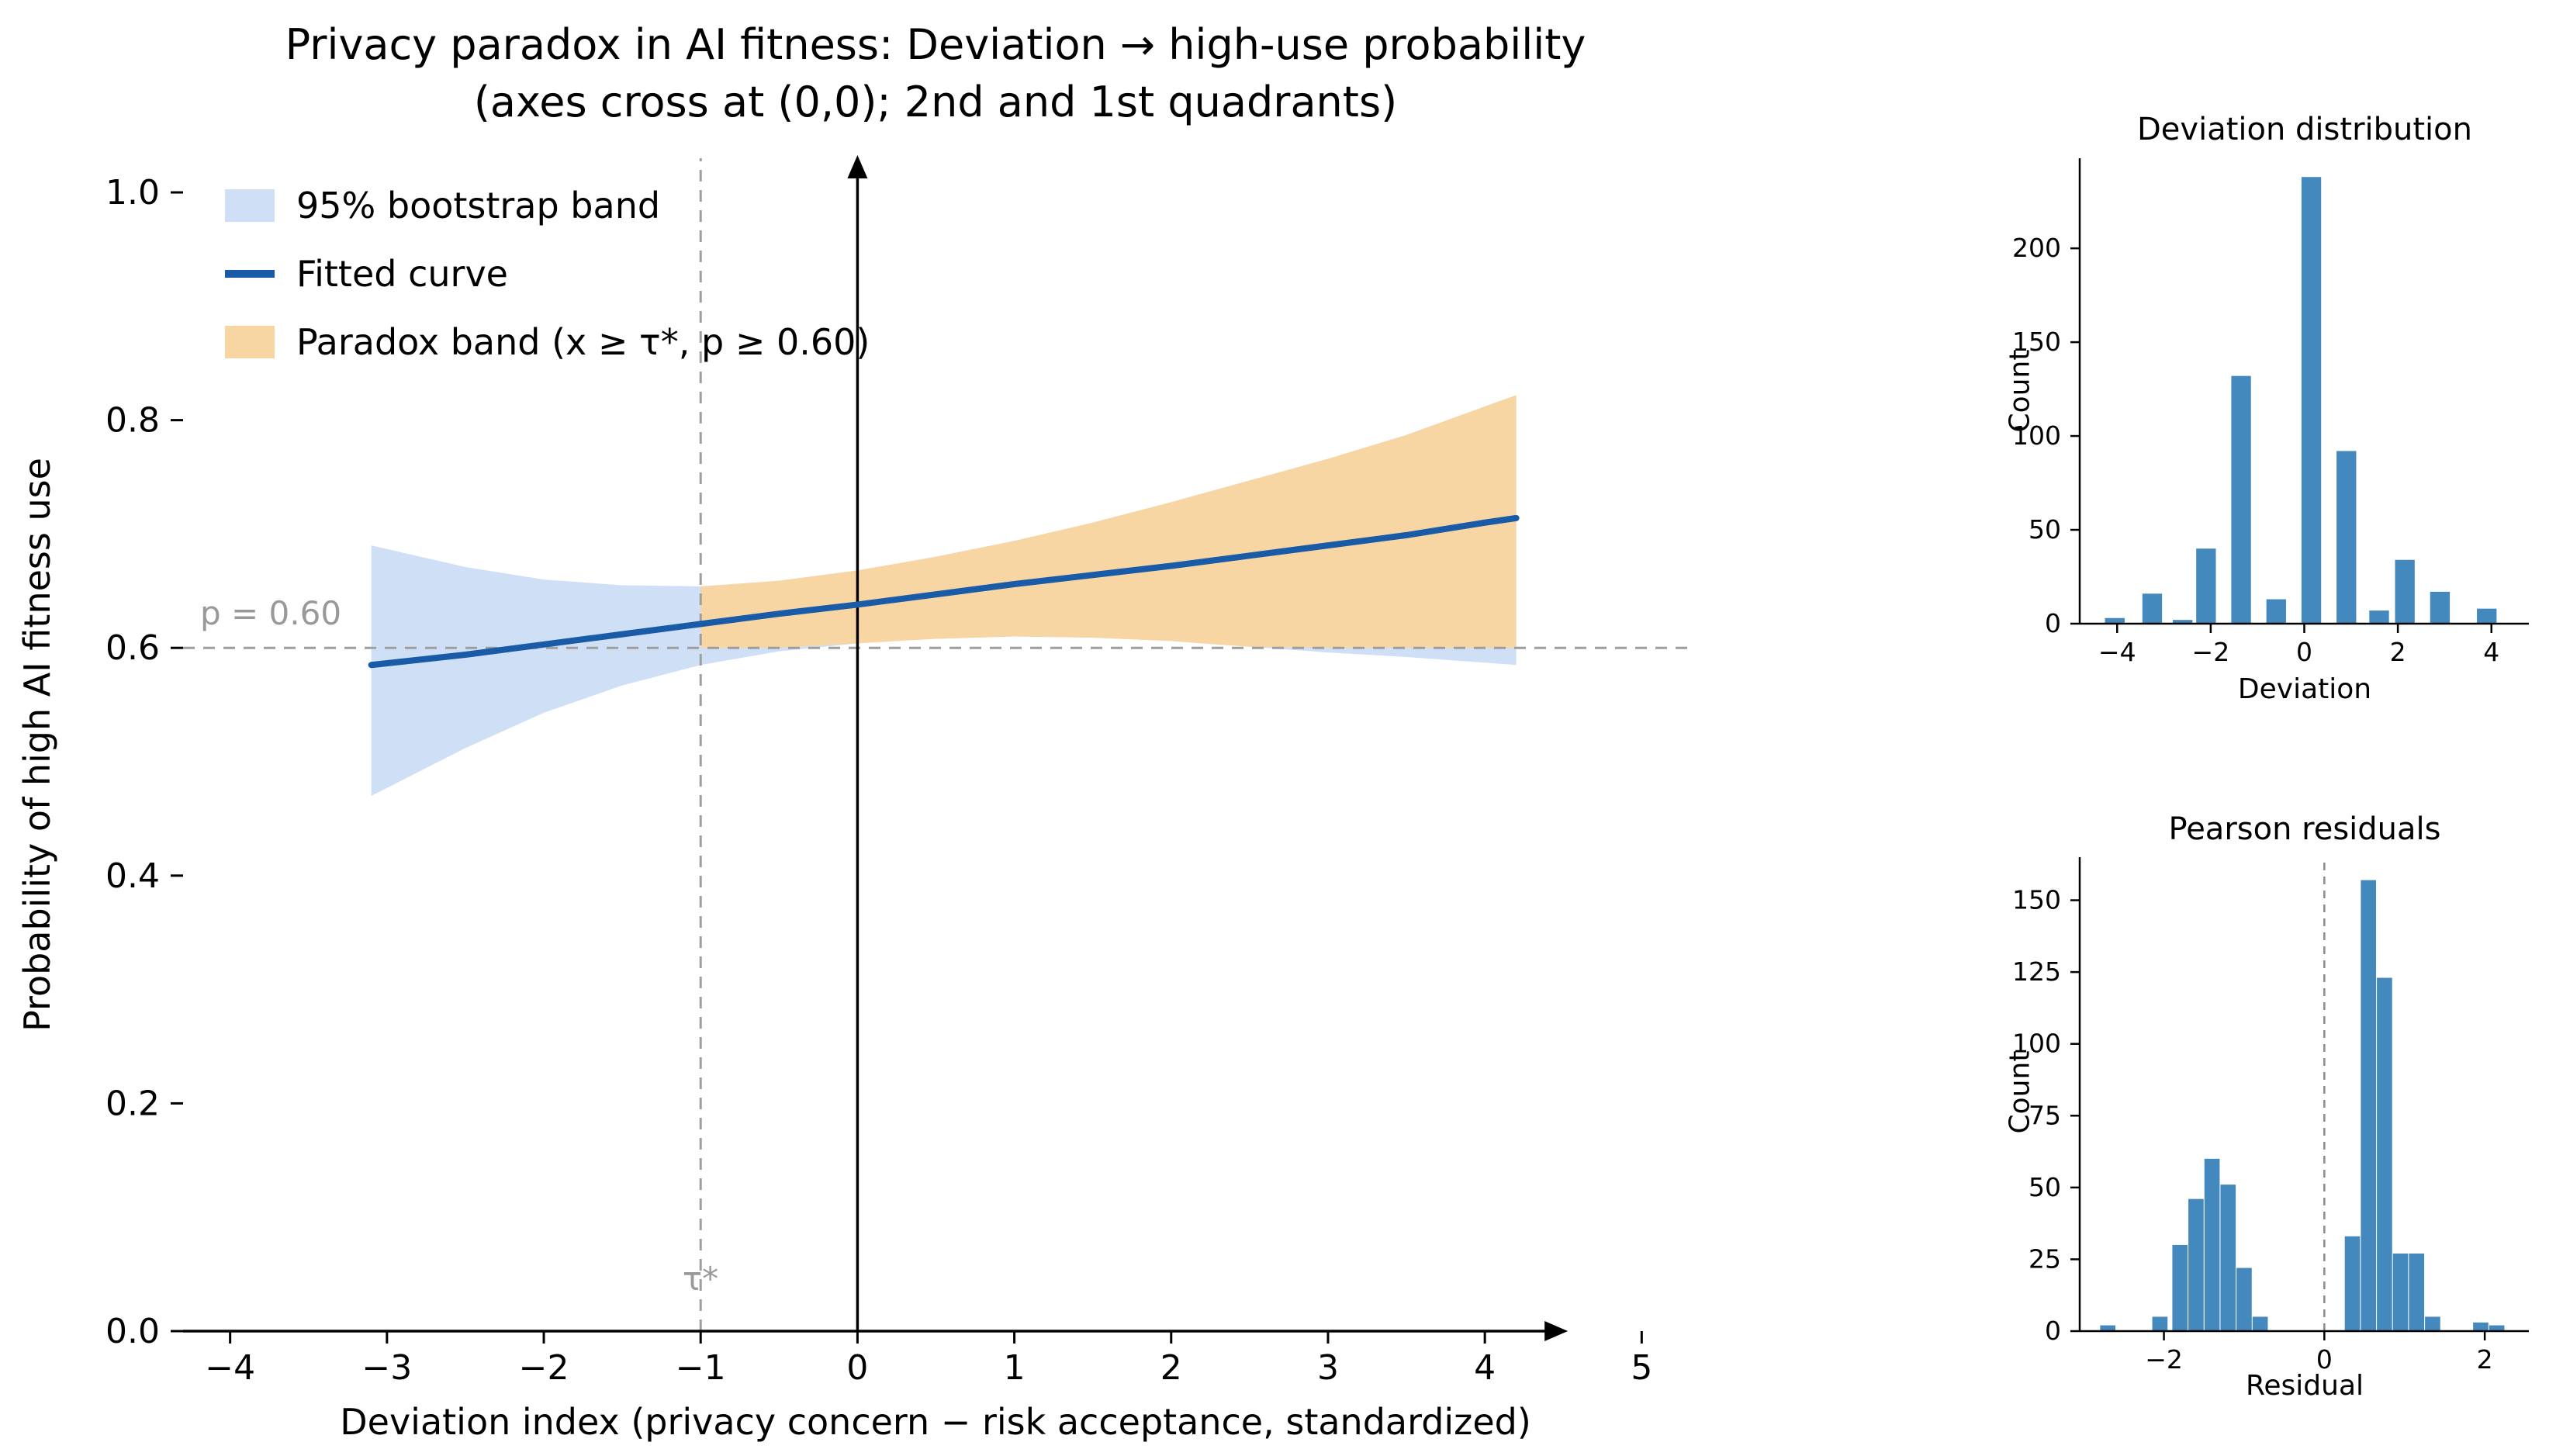 Image resolution: width=2556 pixels, height=1456 pixels. I want to click on p-threshold-annotation: p = 0.60, so click(271, 613).